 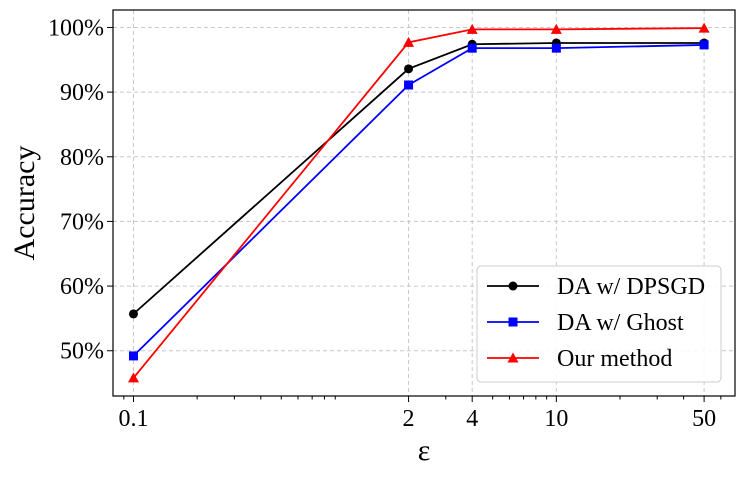 I want to click on y-tick-label: 70%, so click(x=82, y=222).